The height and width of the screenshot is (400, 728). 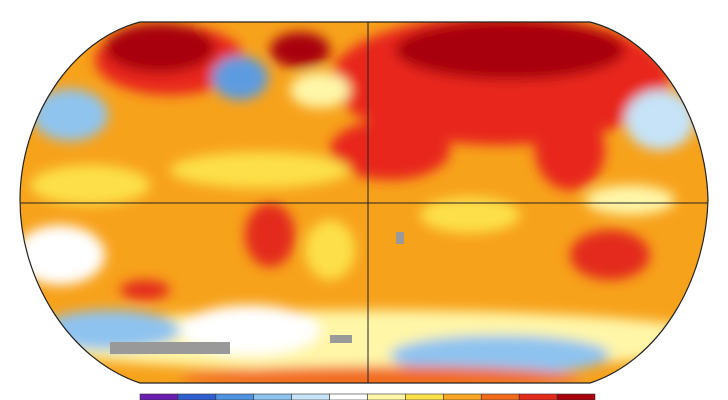 I want to click on color-bar, so click(x=367, y=396).